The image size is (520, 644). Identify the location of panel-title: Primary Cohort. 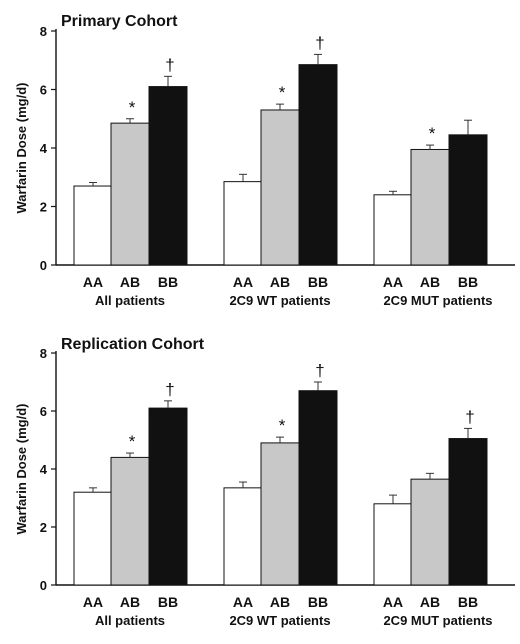
(119, 21).